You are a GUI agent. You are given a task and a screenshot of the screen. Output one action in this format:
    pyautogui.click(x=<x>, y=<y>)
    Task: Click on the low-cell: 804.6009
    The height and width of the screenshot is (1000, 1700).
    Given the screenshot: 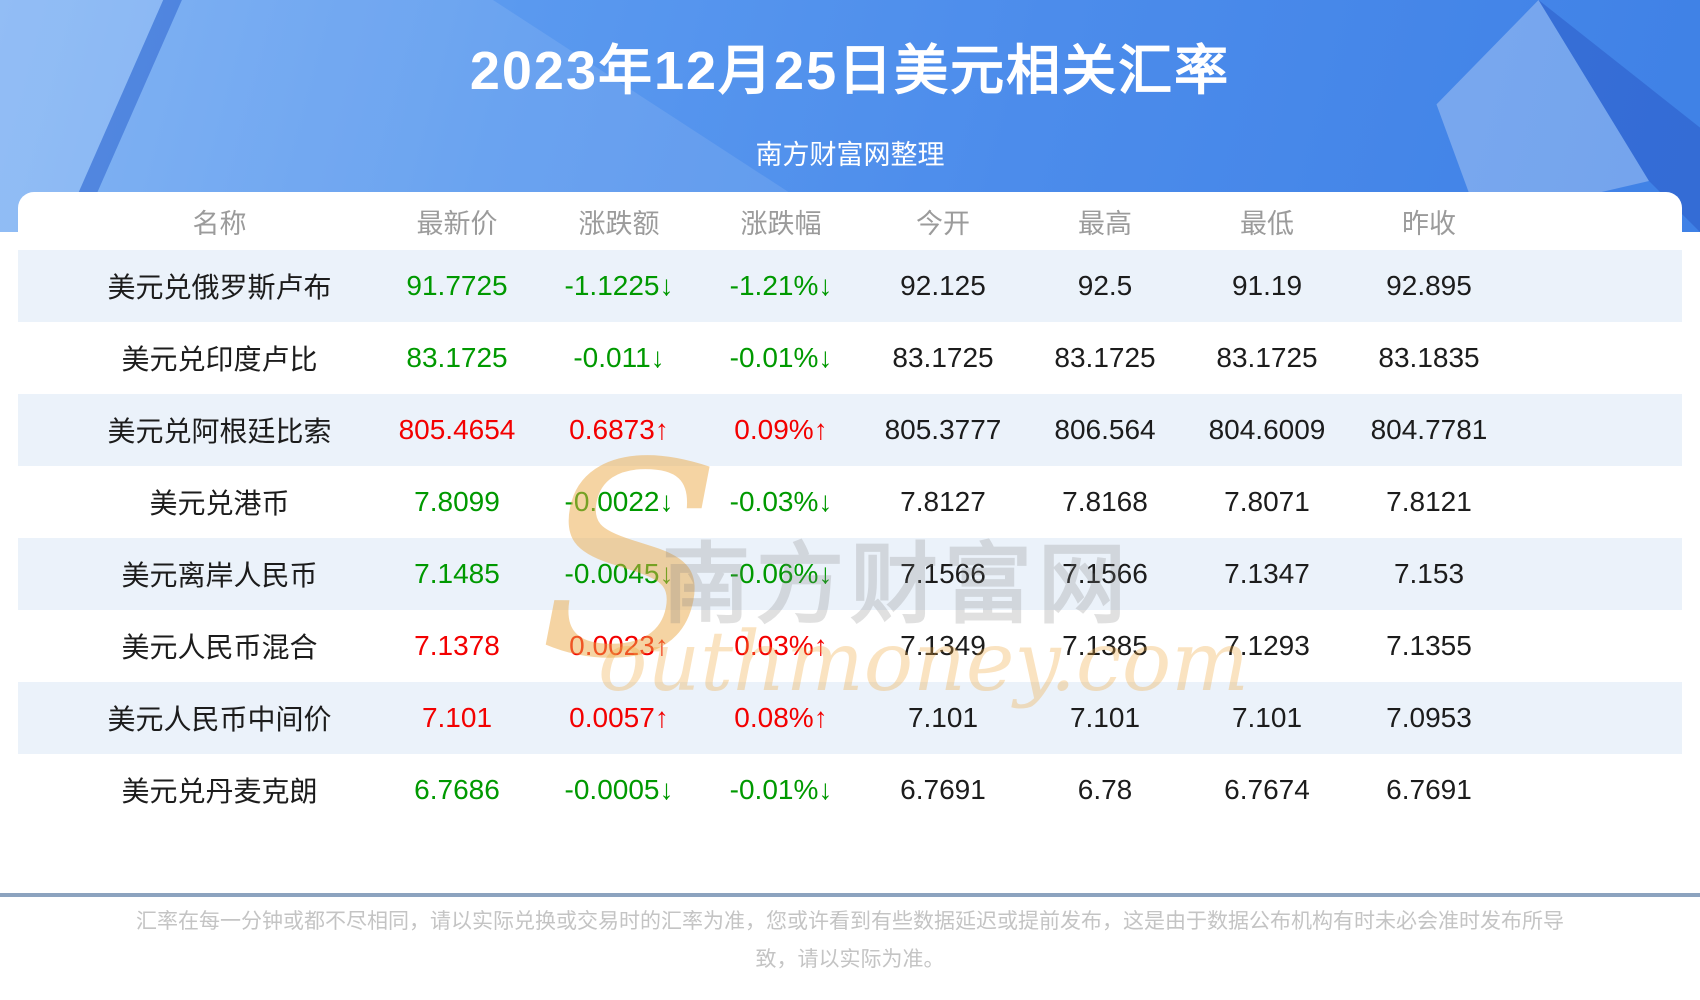 What is the action you would take?
    pyautogui.click(x=1267, y=429)
    